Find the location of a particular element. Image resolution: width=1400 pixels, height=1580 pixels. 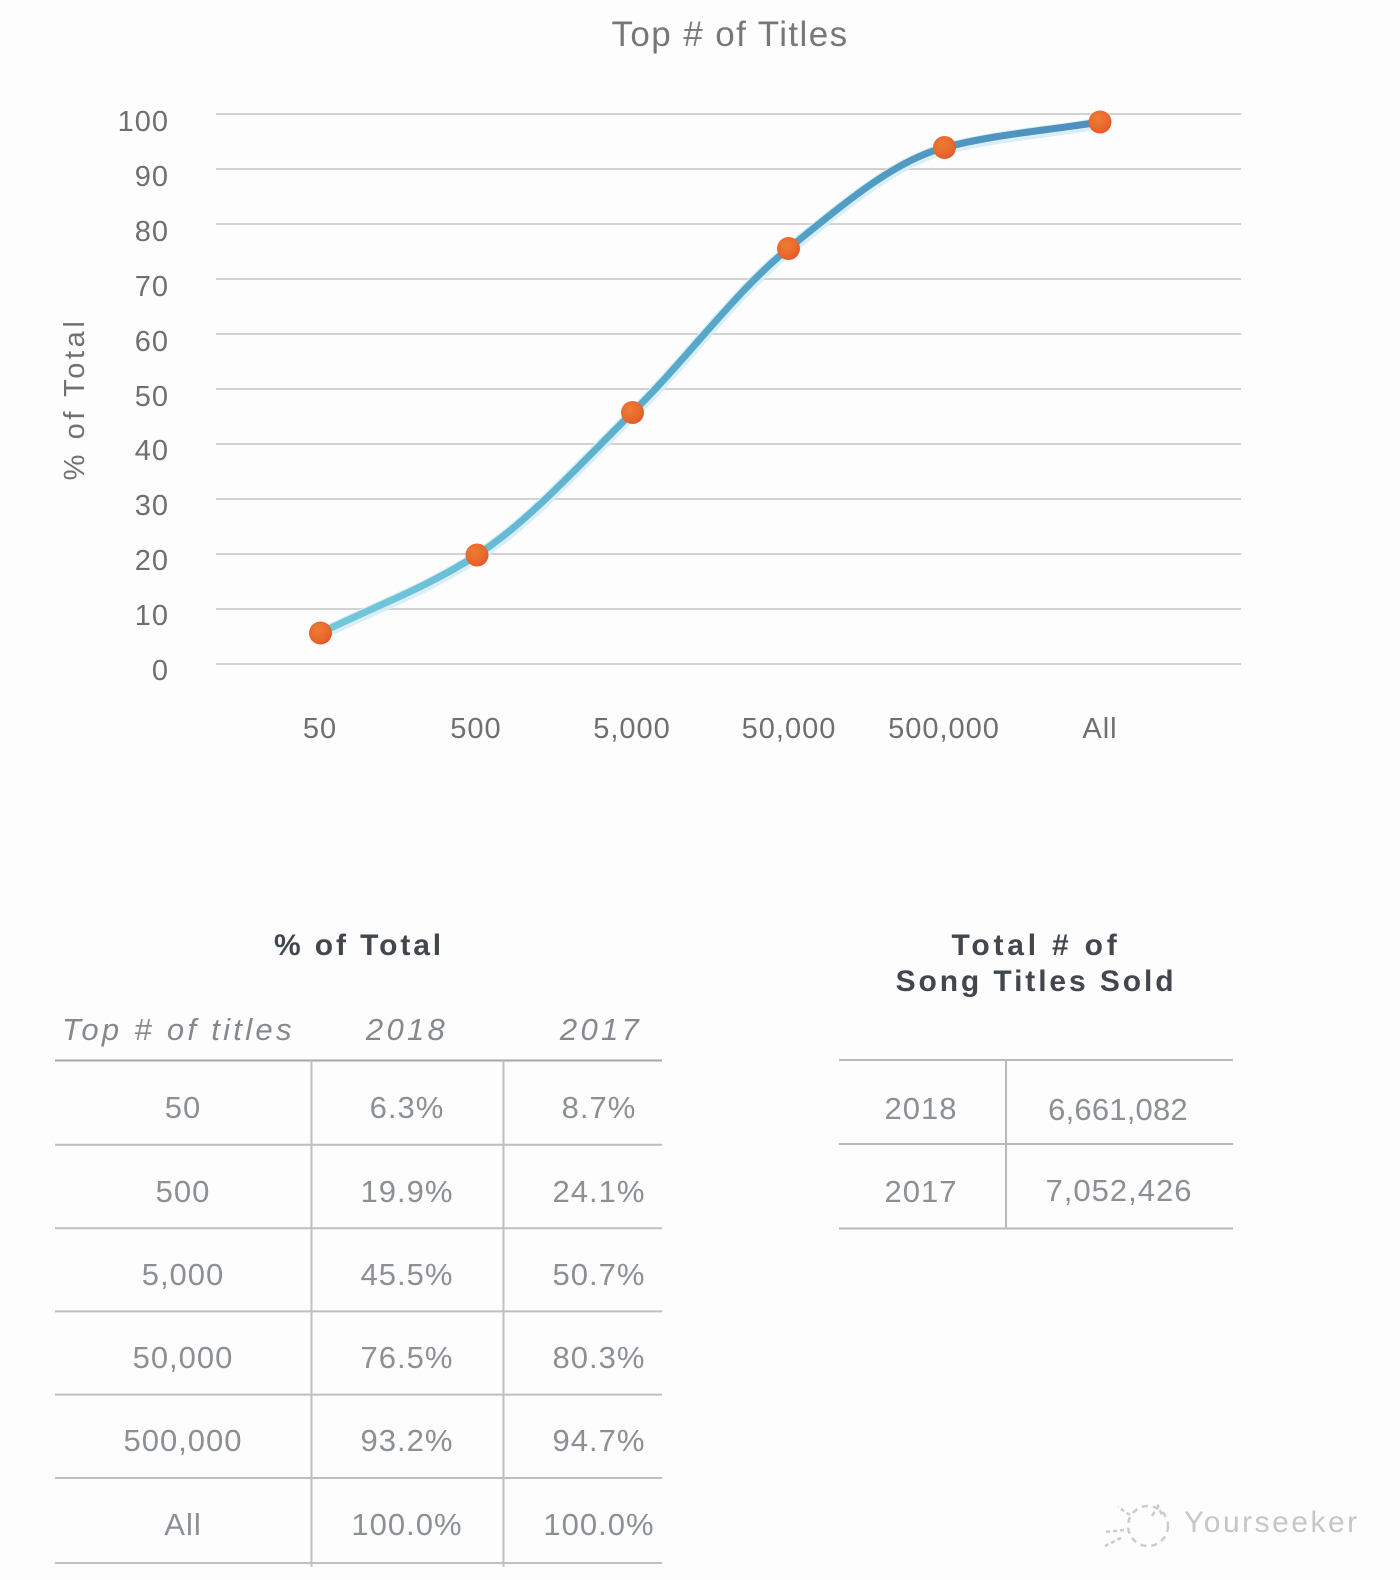

svg-text: 70 is located at coordinates (152, 287).